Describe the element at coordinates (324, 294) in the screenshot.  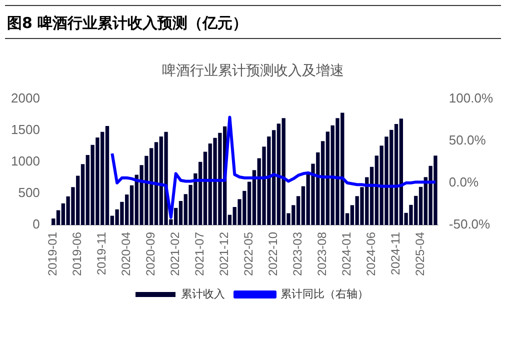
I see `legend-label: 累计同比（右轴）` at that location.